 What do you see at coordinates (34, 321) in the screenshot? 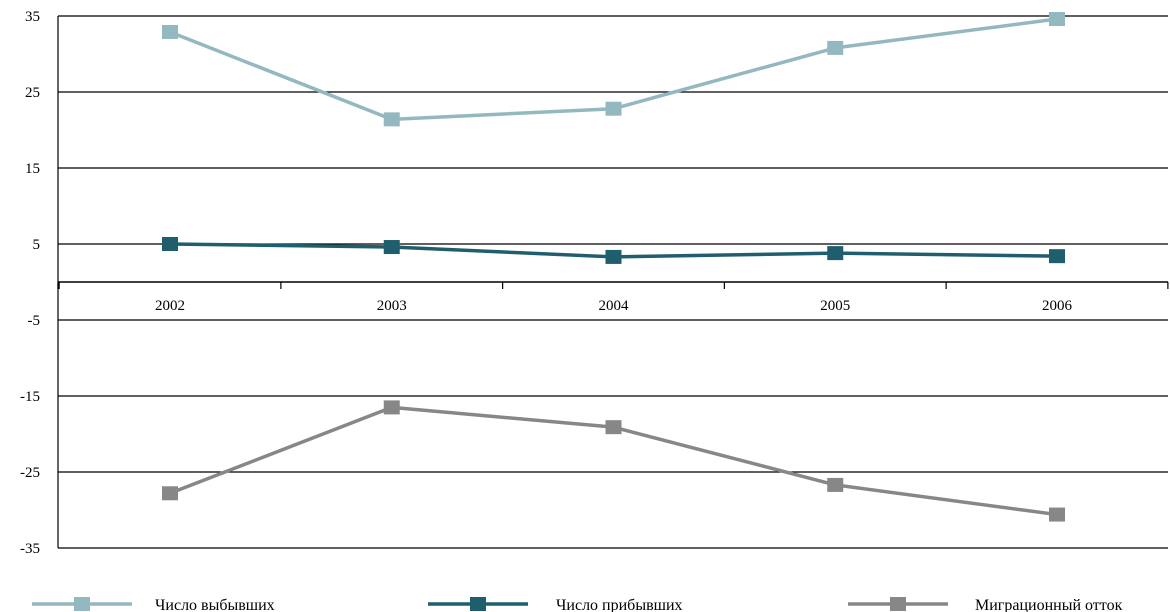
I see `y-tick-label: -5` at bounding box center [34, 321].